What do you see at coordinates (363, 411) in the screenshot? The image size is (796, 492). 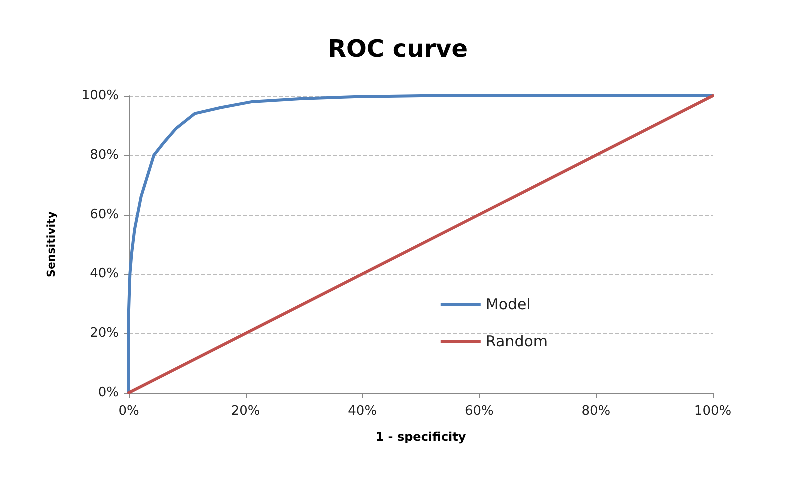 I see `x-tick-label: 40%` at bounding box center [363, 411].